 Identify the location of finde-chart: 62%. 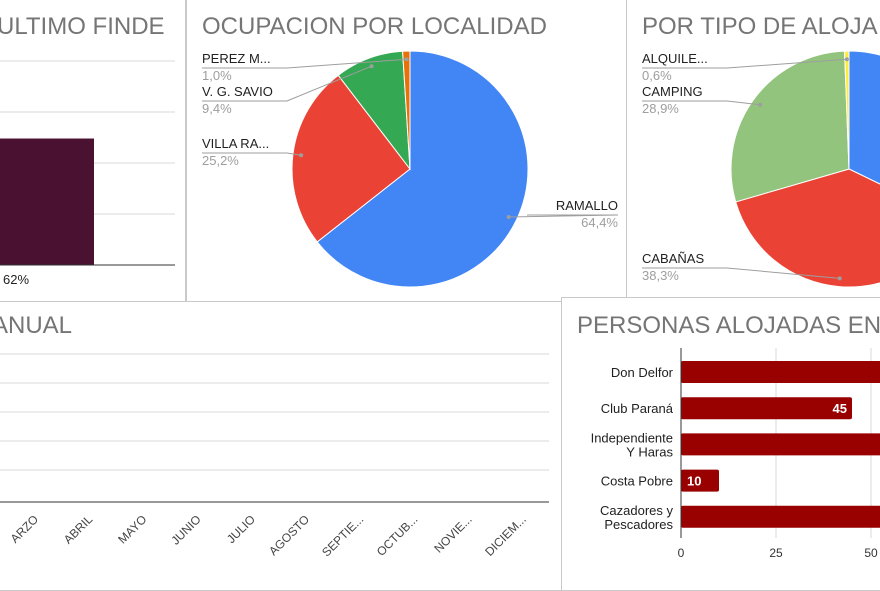
(87, 173).